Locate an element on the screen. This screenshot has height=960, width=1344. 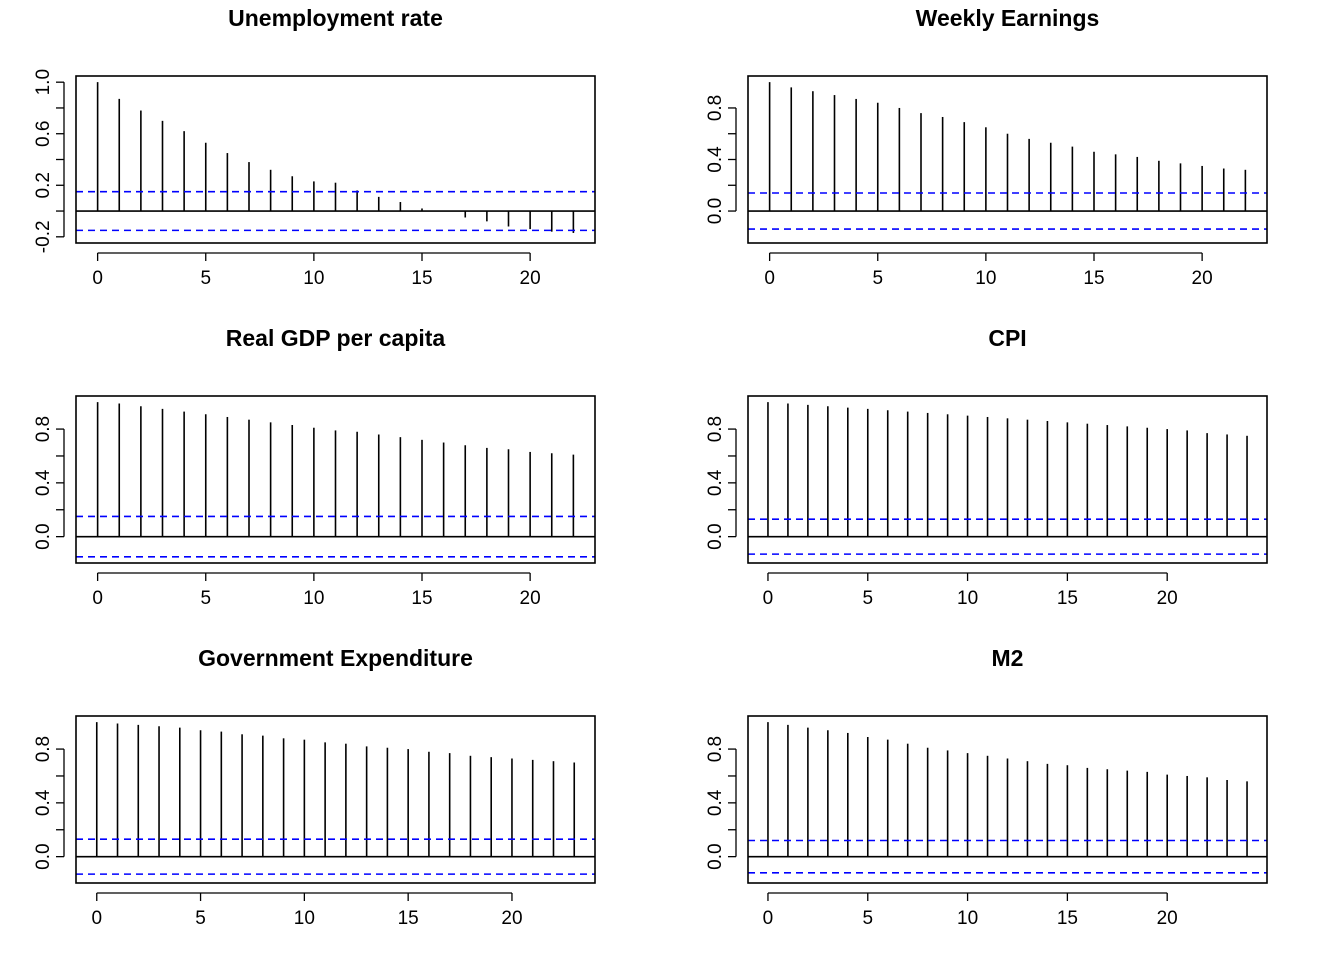
panel-title: Weekly Earnings is located at coordinates (1008, 18).